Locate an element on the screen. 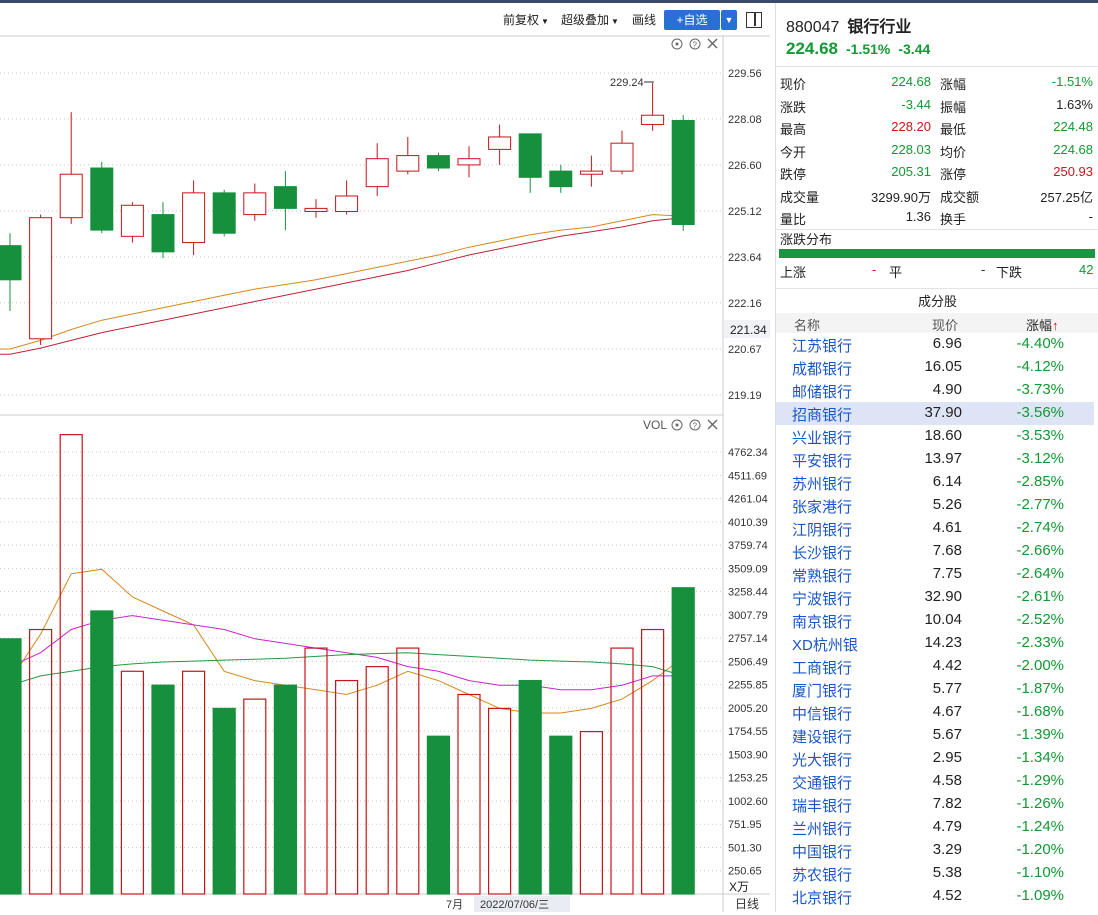  volume-tick-label: 250.65 is located at coordinates (745, 872).